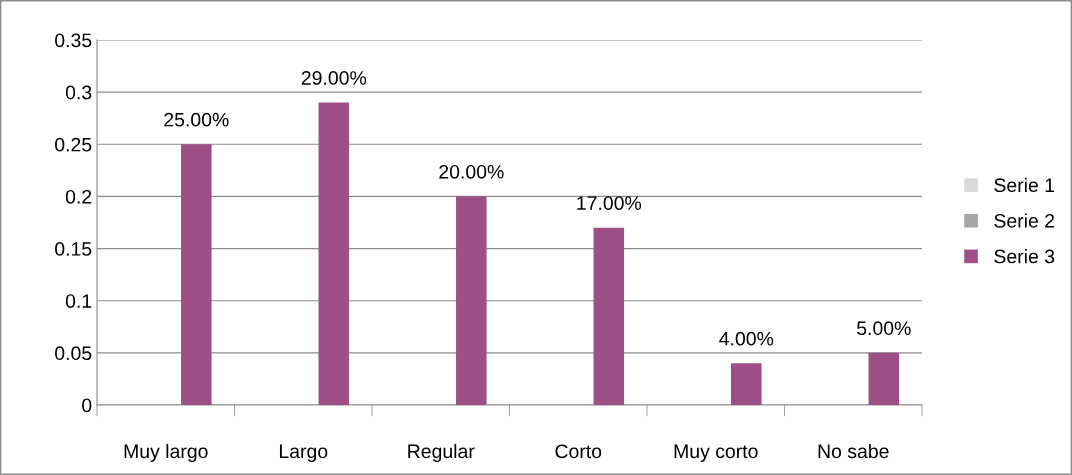 Image resolution: width=1072 pixels, height=475 pixels. Describe the element at coordinates (73, 144) in the screenshot. I see `y-tick-label: 0.25` at that location.